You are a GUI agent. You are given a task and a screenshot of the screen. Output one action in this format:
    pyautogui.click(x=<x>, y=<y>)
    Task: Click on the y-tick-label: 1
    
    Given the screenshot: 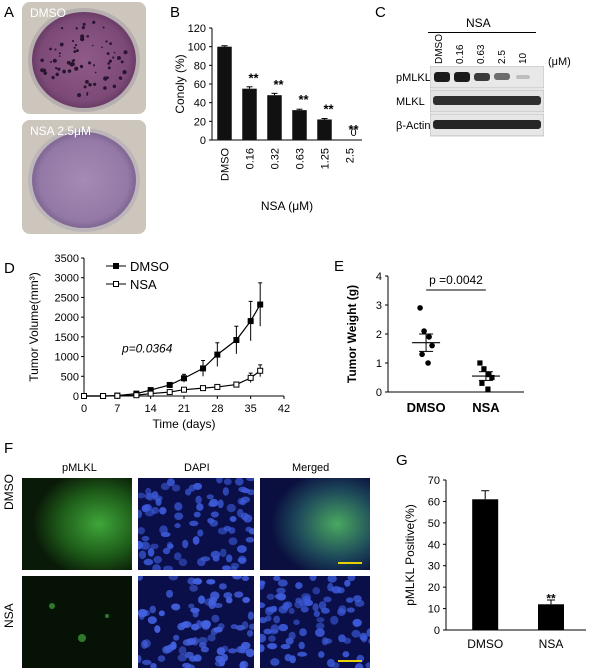 What is the action you would take?
    pyautogui.click(x=379, y=364)
    